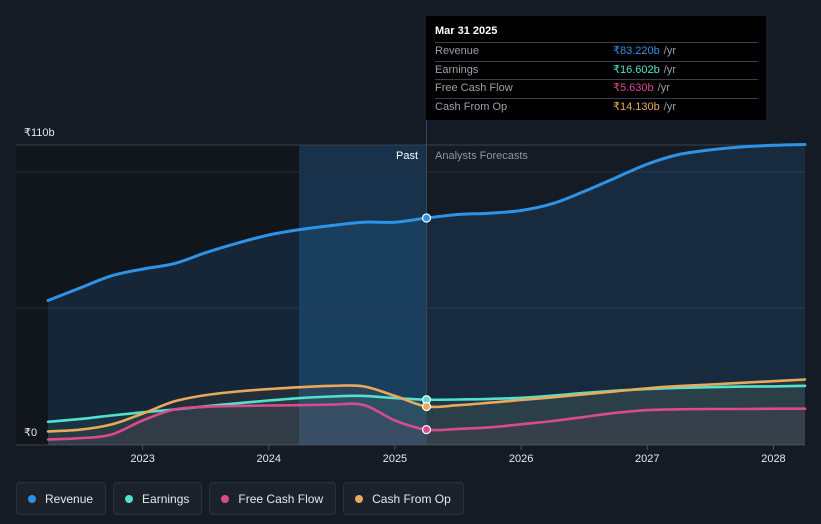  I want to click on tooltip-value: ₹16.602b, so click(636, 69).